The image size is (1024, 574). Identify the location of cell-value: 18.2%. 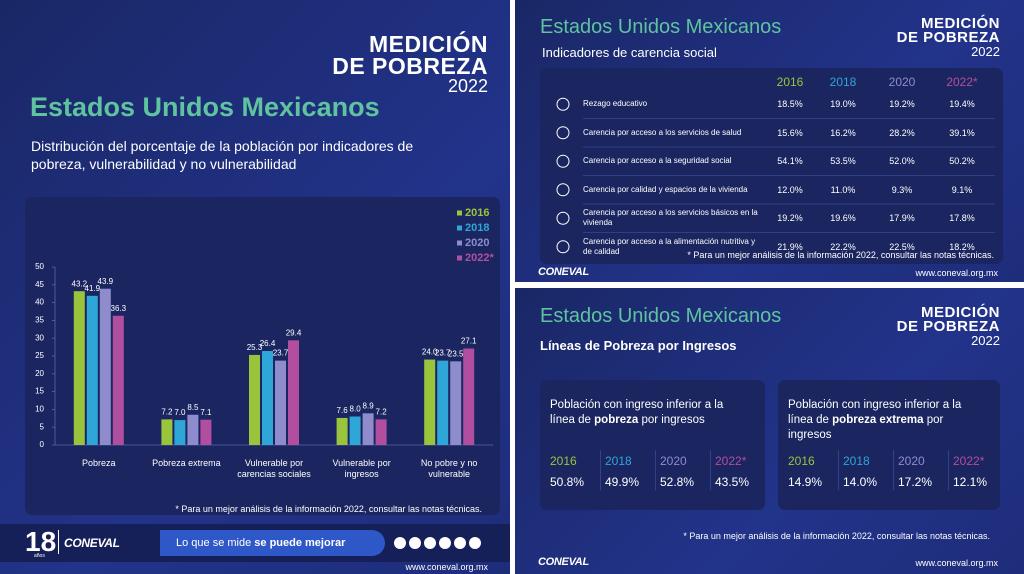
(962, 246).